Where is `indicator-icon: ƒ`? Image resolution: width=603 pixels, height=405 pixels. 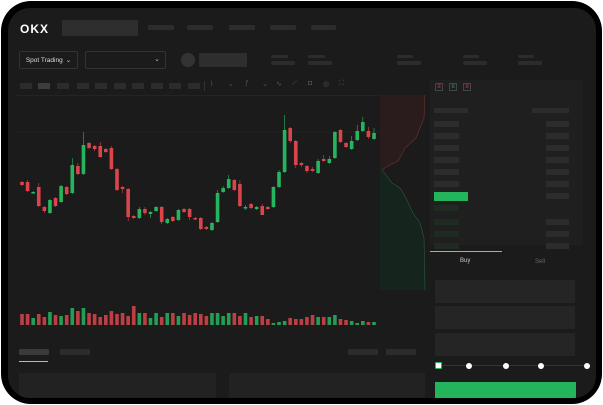
indicator-icon: ƒ is located at coordinates (247, 83).